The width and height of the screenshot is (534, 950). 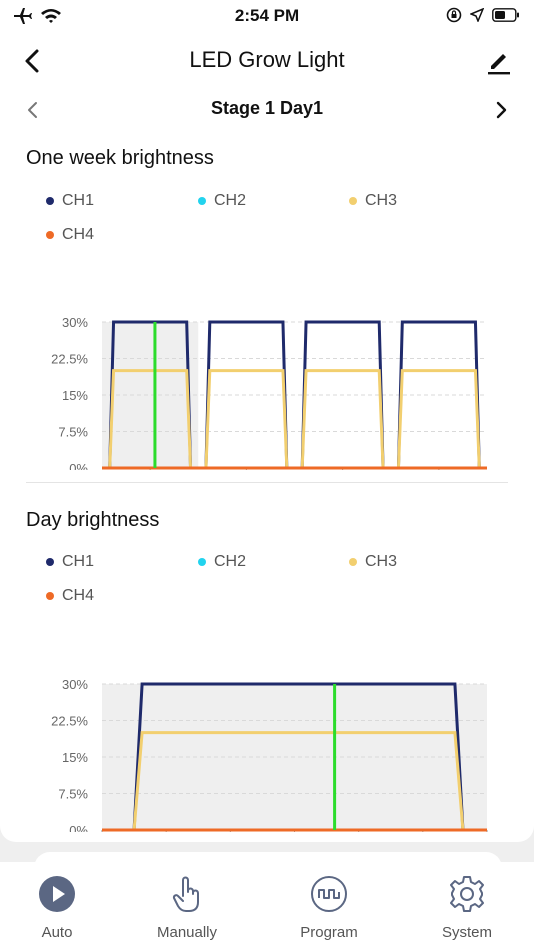 I want to click on day-legend: CH1 CH2 CH3 CH4, so click(x=275, y=583).